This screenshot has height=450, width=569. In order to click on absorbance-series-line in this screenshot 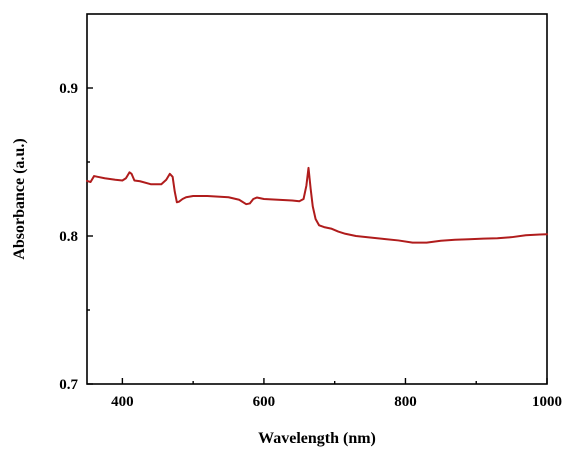, I will do `click(317, 205)`.